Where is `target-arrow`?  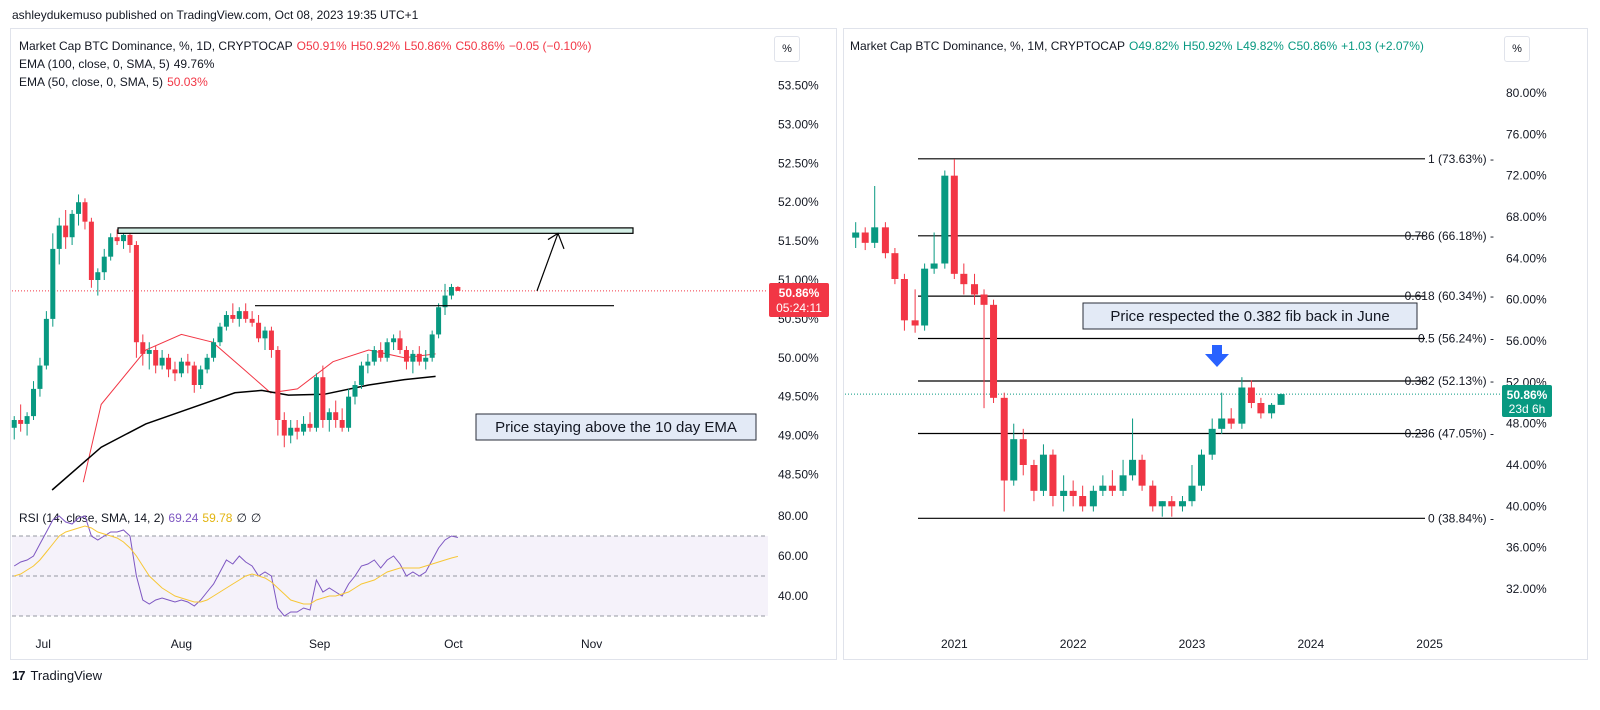
target-arrow is located at coordinates (547, 262).